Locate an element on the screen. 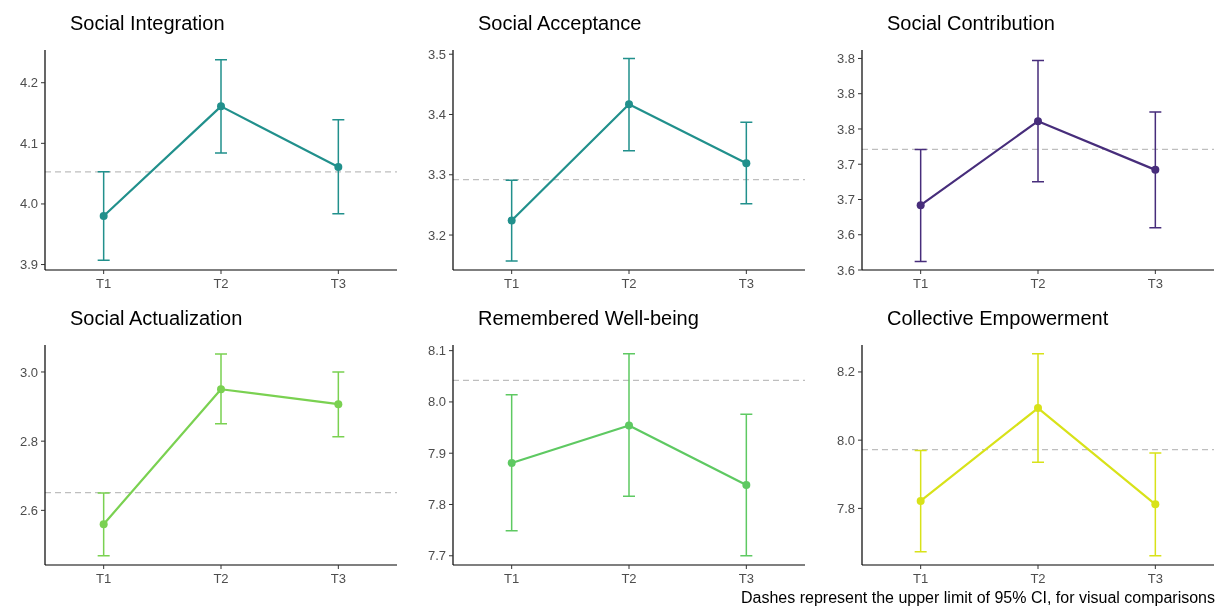  y-tick-label: 4.1 is located at coordinates (28, 143).